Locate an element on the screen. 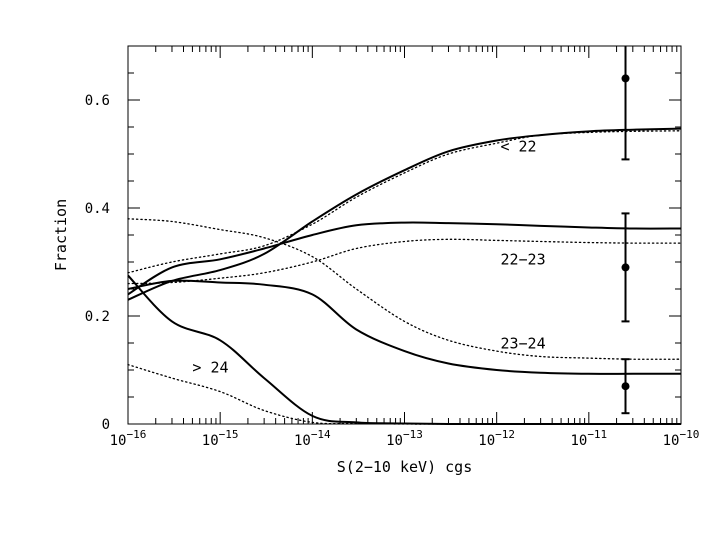 The width and height of the screenshot is (705, 545). x-tick-label: 10−16 is located at coordinates (128, 438).